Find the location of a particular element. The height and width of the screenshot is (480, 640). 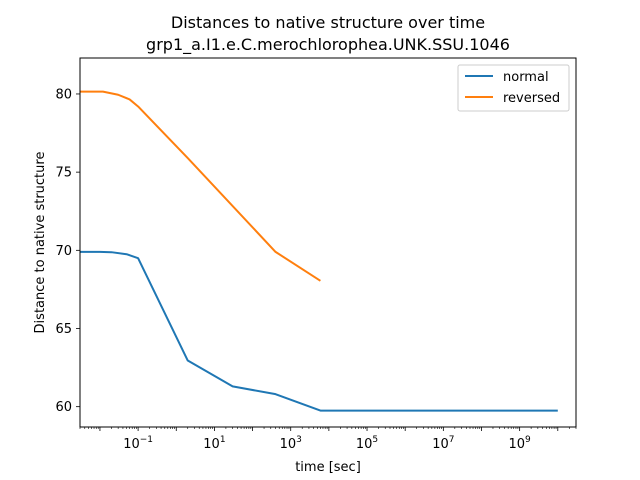

y-tick-label: 60 is located at coordinates (63, 407).